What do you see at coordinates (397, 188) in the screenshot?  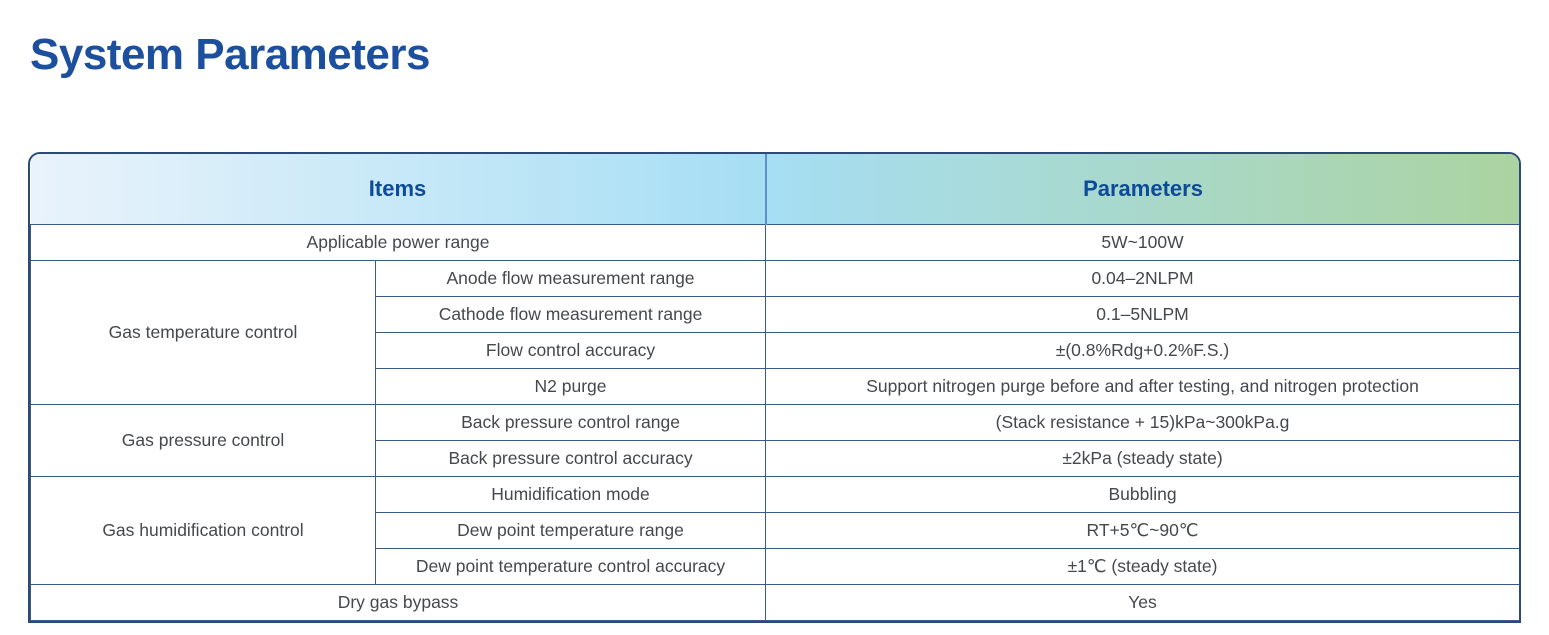 I see `col-header-items: Items` at bounding box center [397, 188].